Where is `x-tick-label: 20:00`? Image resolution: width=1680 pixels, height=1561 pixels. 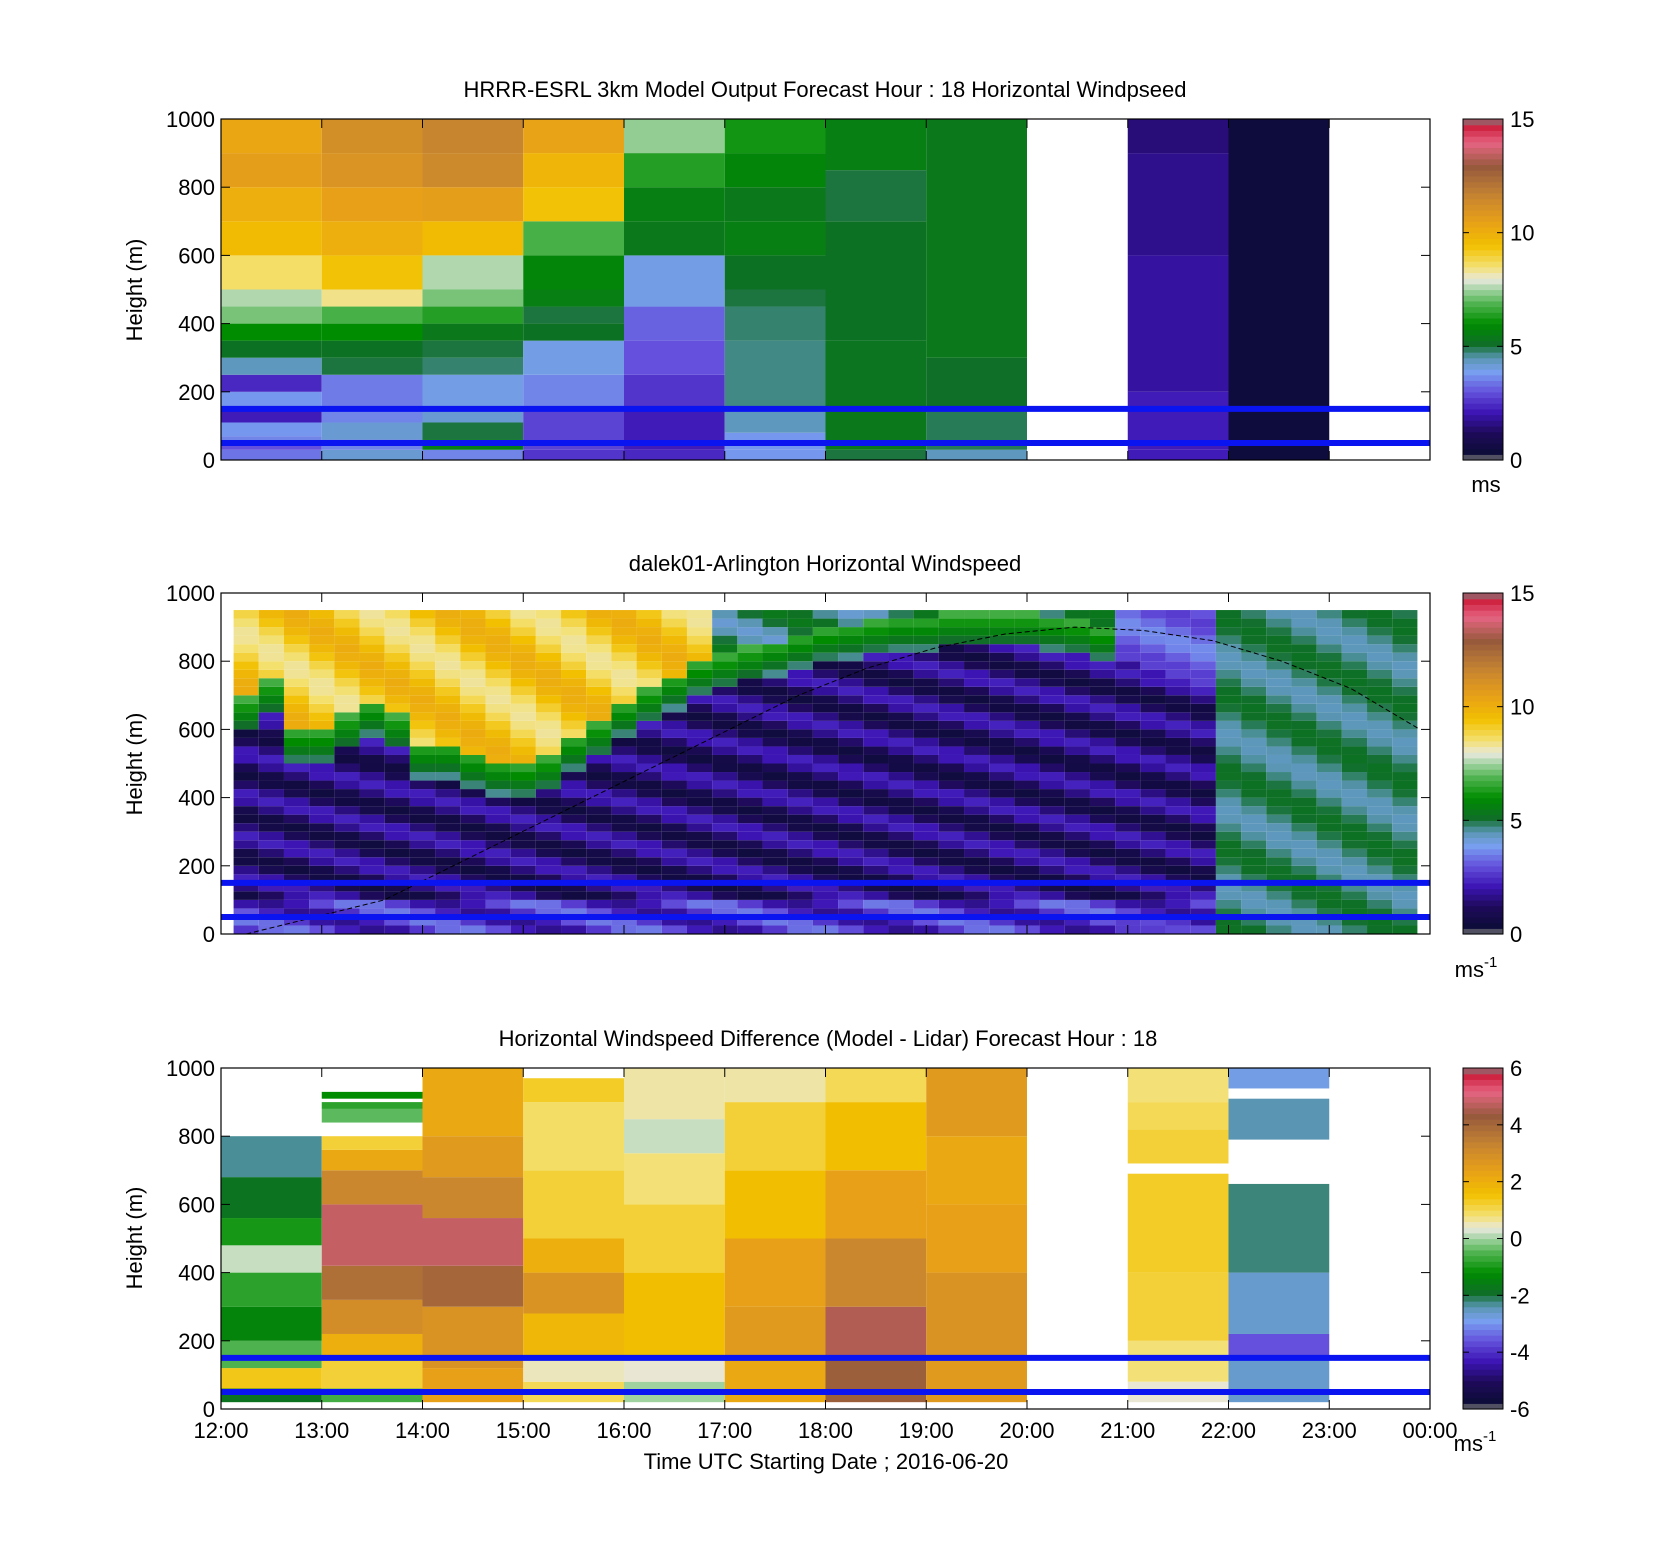 x-tick-label: 20:00 is located at coordinates (1026, 1430).